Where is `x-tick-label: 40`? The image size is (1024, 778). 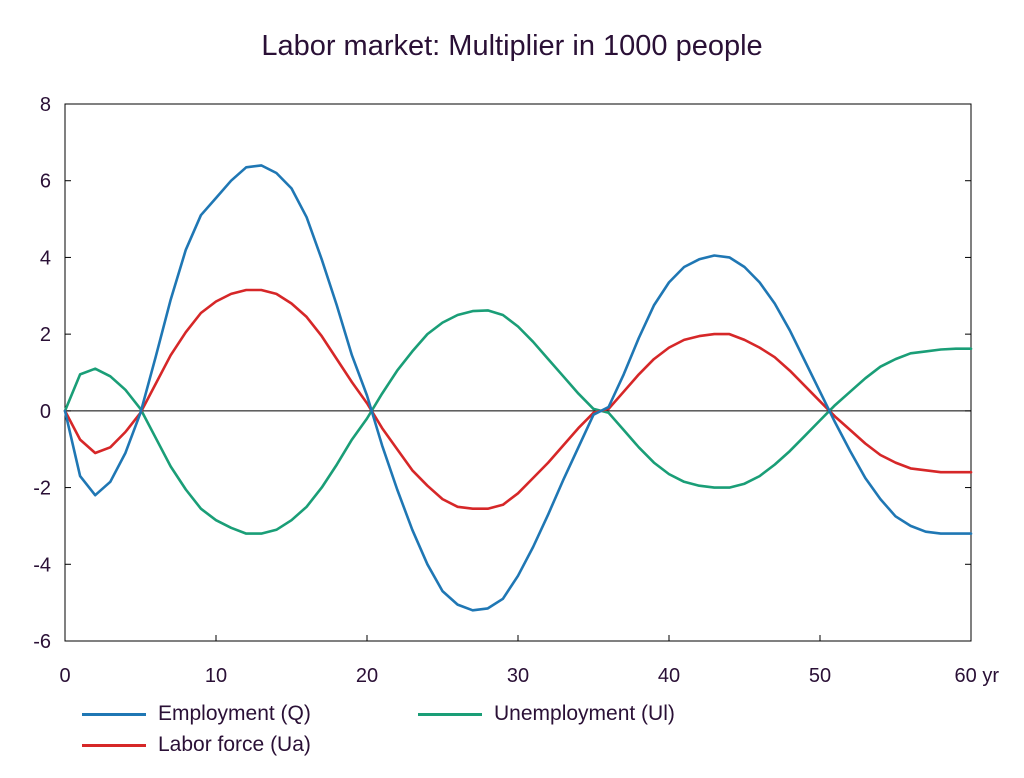
x-tick-label: 40 is located at coordinates (669, 676).